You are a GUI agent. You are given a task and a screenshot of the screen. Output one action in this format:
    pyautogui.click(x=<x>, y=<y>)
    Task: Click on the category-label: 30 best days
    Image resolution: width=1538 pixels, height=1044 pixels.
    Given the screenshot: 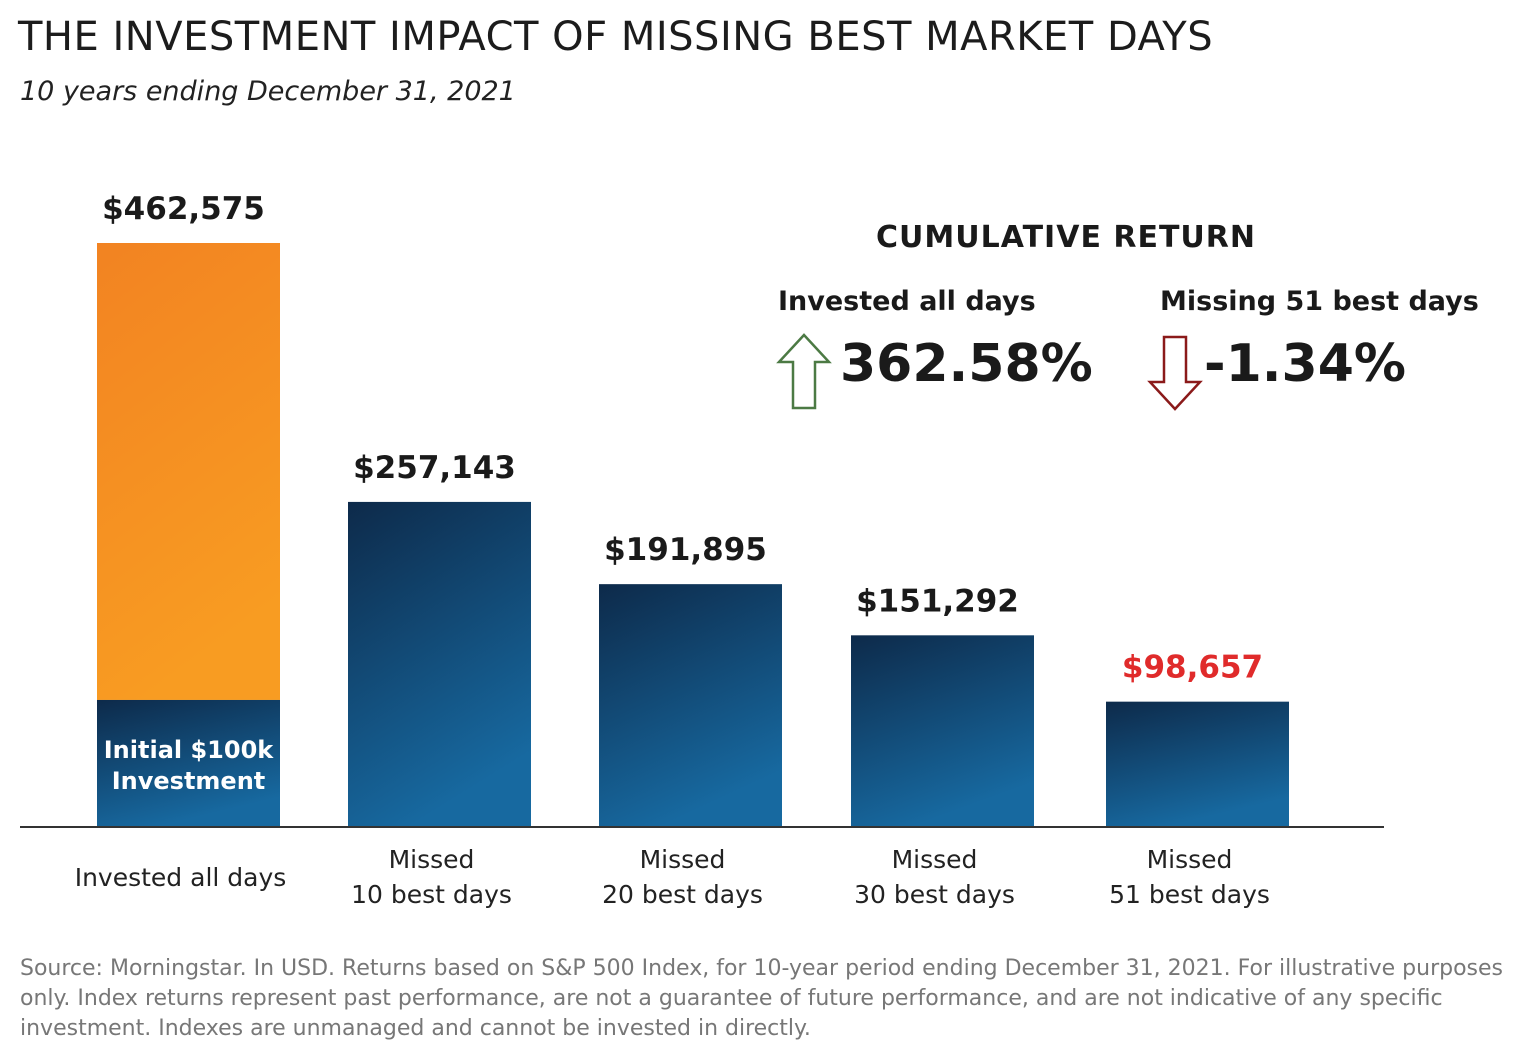 What is the action you would take?
    pyautogui.click(x=934, y=894)
    